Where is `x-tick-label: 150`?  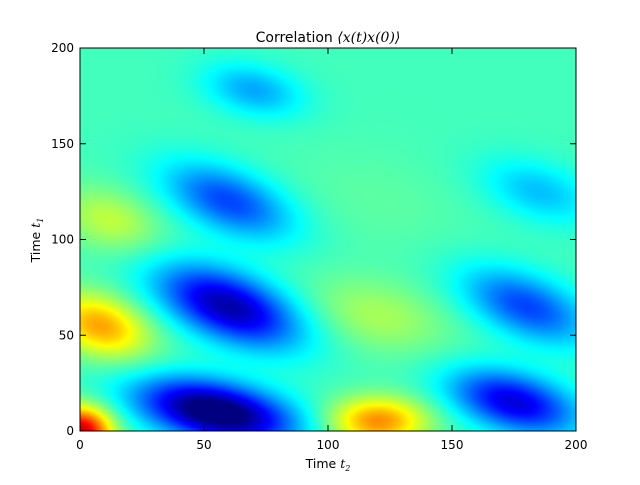
x-tick-label: 150 is located at coordinates (452, 445).